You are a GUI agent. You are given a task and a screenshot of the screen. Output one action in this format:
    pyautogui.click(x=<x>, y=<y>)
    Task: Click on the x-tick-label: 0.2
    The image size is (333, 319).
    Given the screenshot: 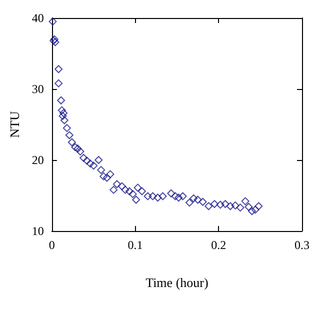 What is the action you would take?
    pyautogui.click(x=218, y=245)
    